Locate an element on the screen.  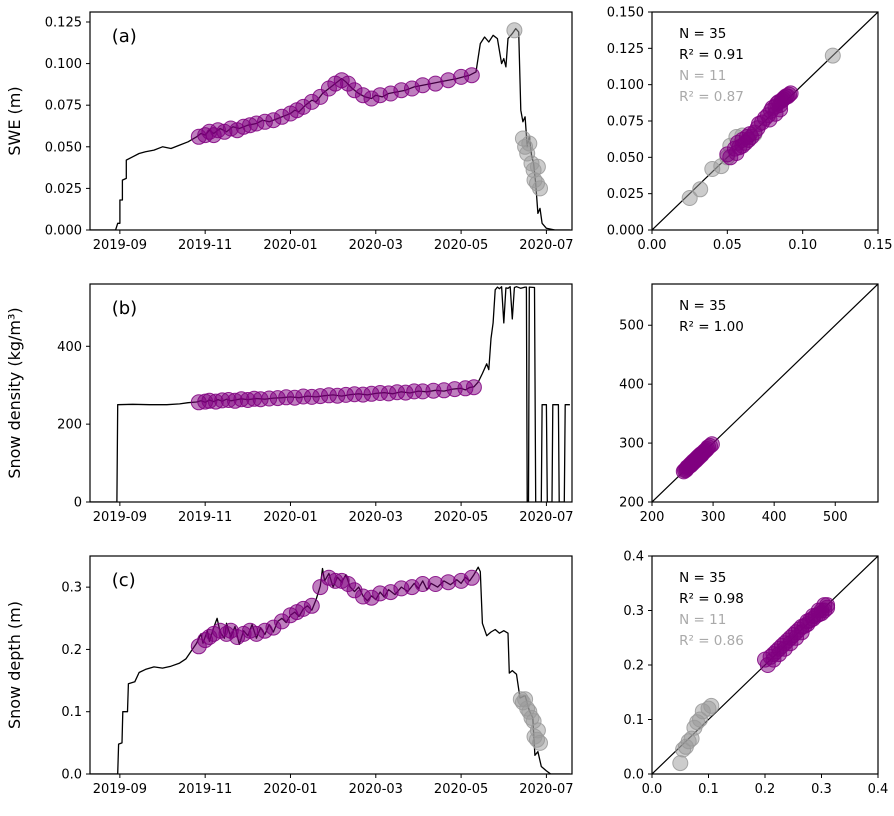
x-tick-label: 0.10 is located at coordinates (802, 245).